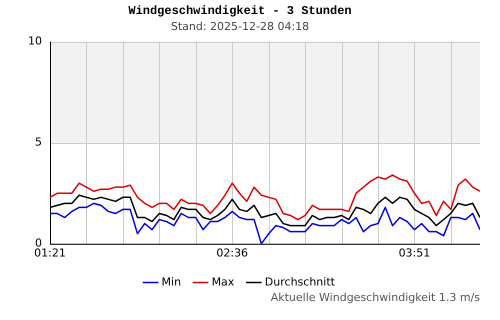 This screenshot has width=500, height=320. I want to click on x-tick-label: 02:36, so click(232, 253).